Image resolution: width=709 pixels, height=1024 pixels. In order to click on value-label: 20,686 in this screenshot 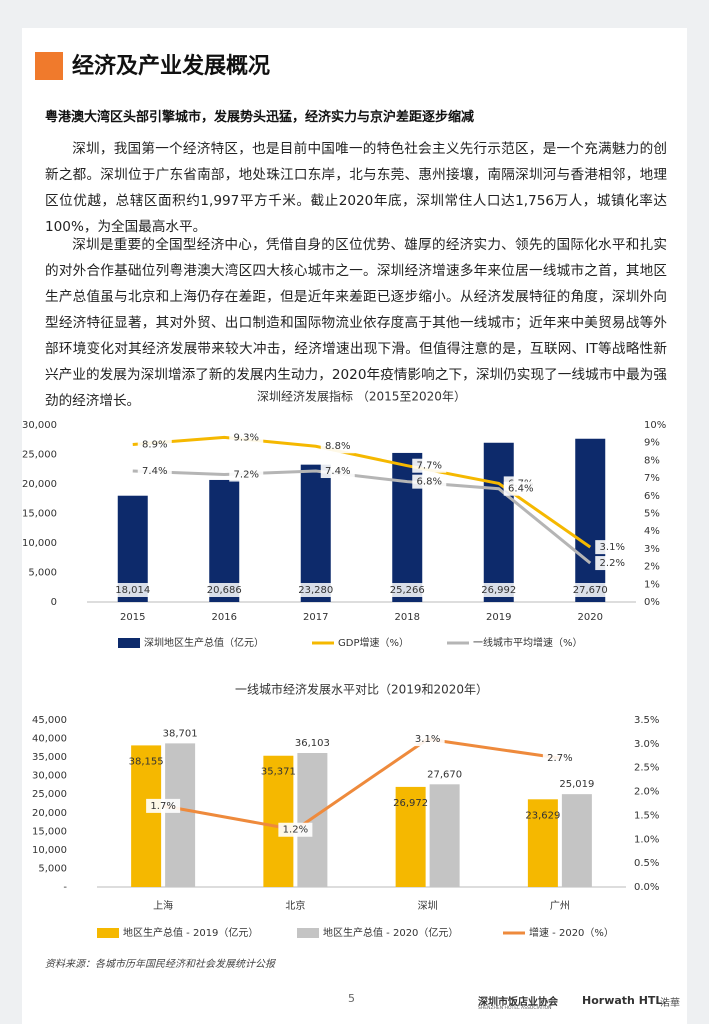, I will do `click(224, 590)`.